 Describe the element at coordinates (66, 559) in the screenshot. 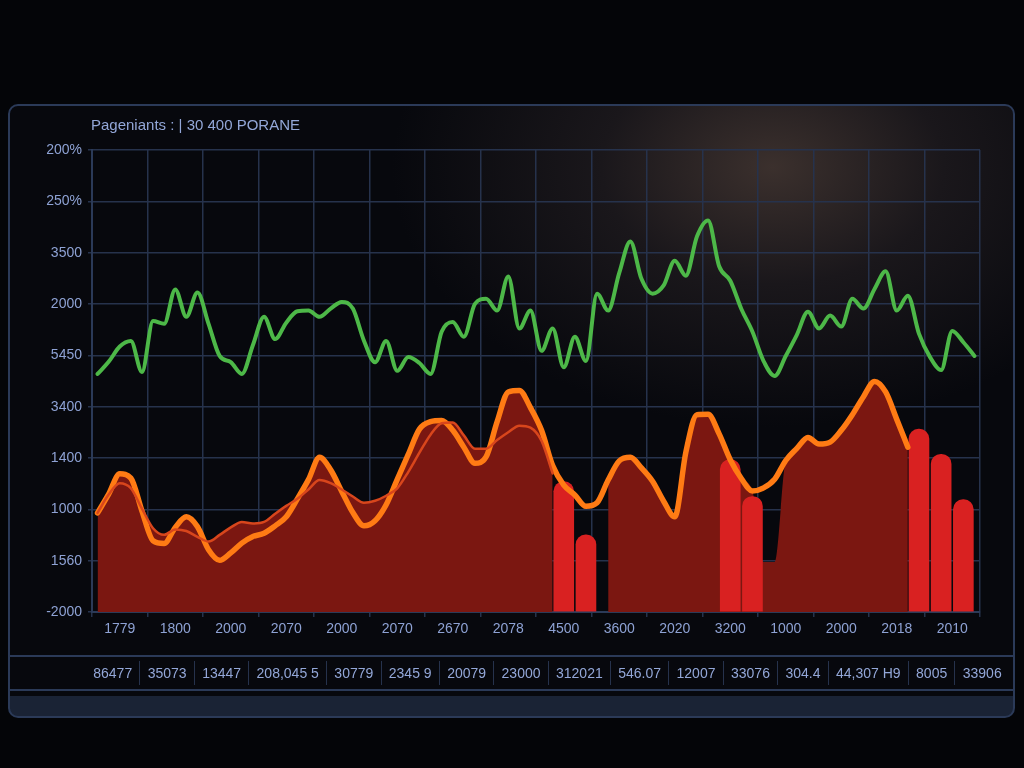

I see `text: 1560` at that location.